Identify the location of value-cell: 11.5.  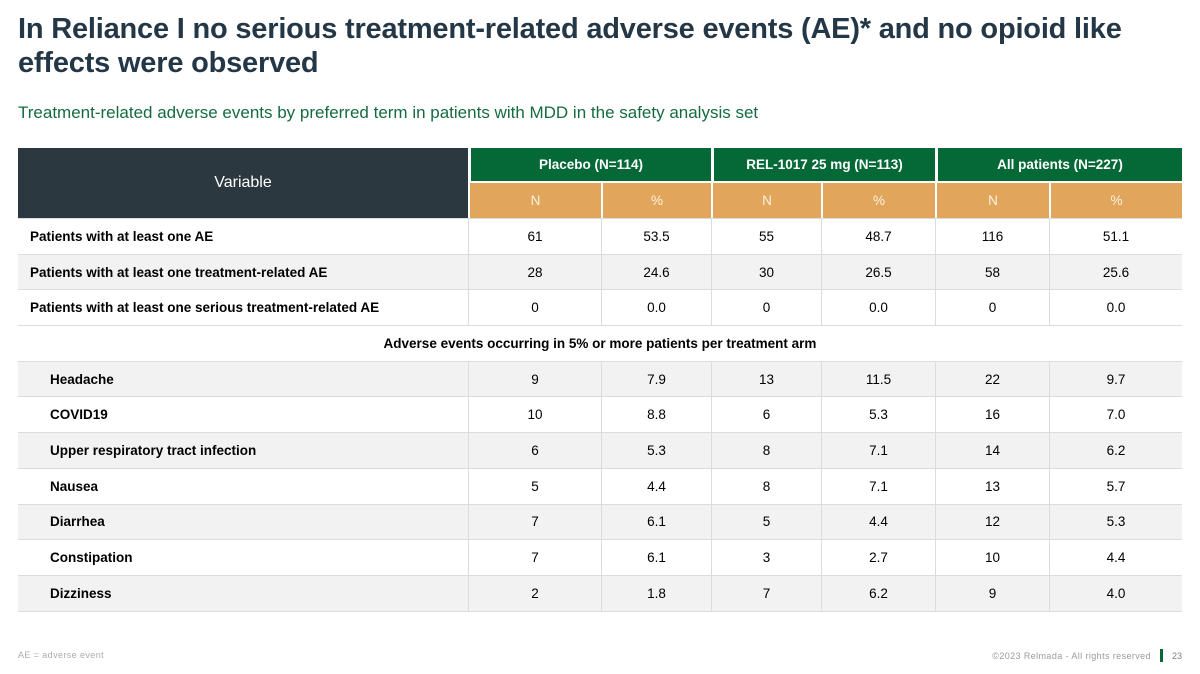
(878, 379).